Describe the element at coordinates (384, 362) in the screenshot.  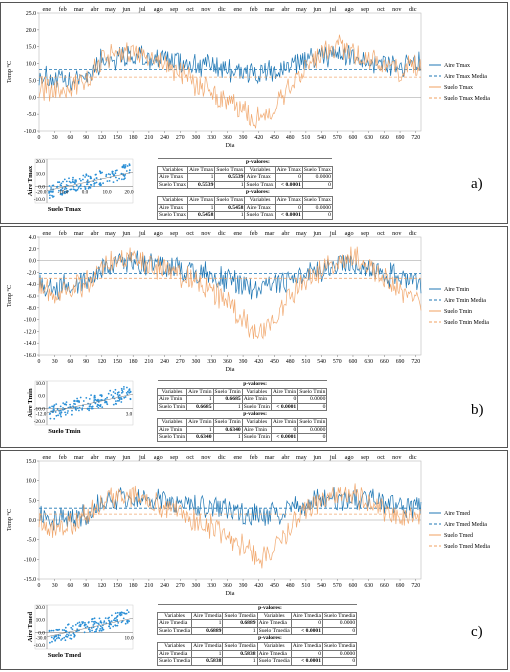
I see `x-tick-label: 660` at that location.